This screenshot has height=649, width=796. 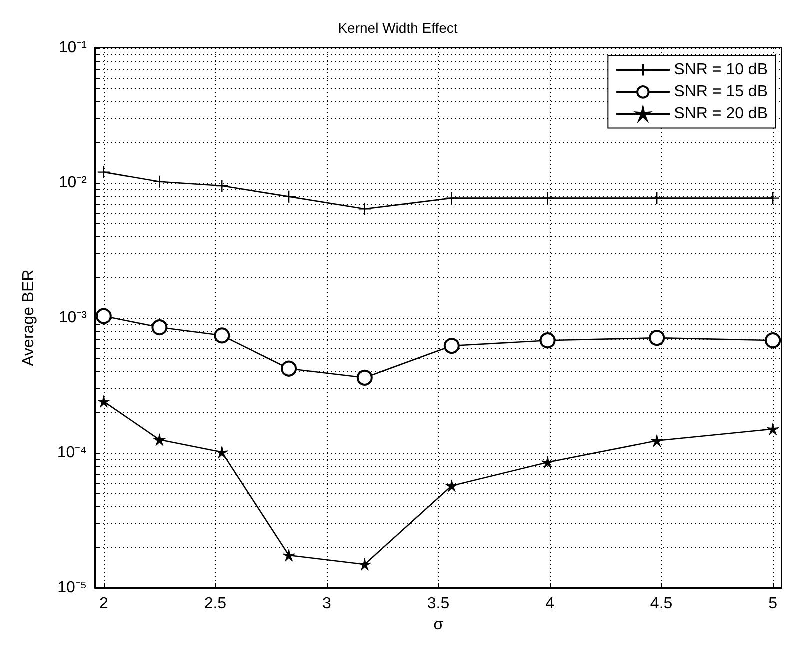 What do you see at coordinates (439, 625) in the screenshot?
I see `x-axis-title: σ` at bounding box center [439, 625].